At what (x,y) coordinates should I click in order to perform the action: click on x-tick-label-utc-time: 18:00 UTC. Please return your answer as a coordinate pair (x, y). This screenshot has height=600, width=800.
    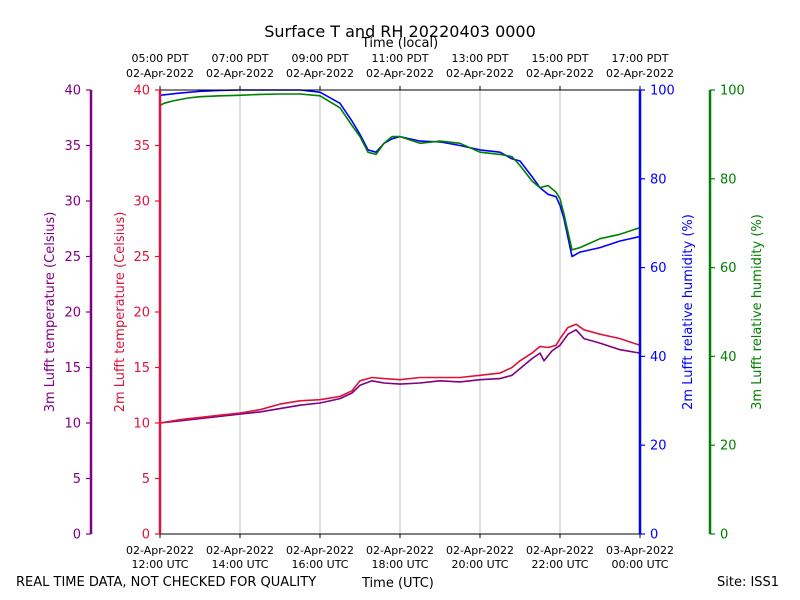
    Looking at the image, I should click on (399, 564).